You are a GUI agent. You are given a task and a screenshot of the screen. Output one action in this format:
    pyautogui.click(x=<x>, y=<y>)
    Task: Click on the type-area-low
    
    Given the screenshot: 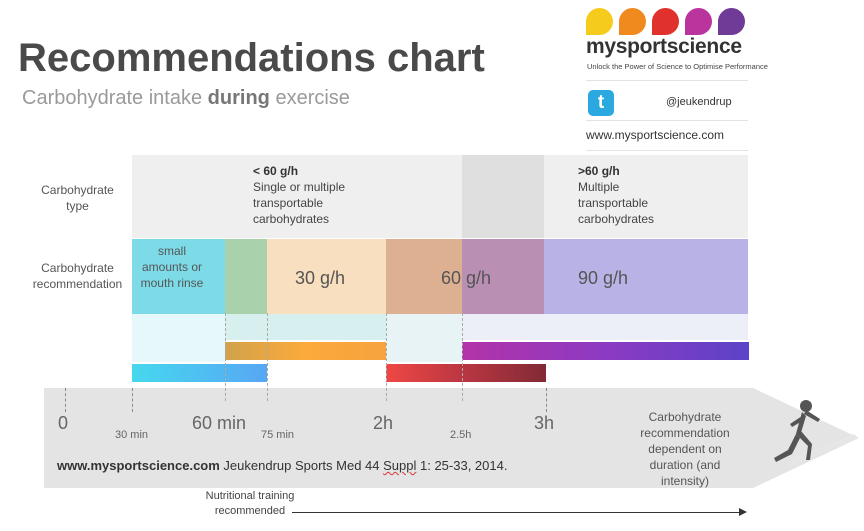 What is the action you would take?
    pyautogui.click(x=297, y=196)
    